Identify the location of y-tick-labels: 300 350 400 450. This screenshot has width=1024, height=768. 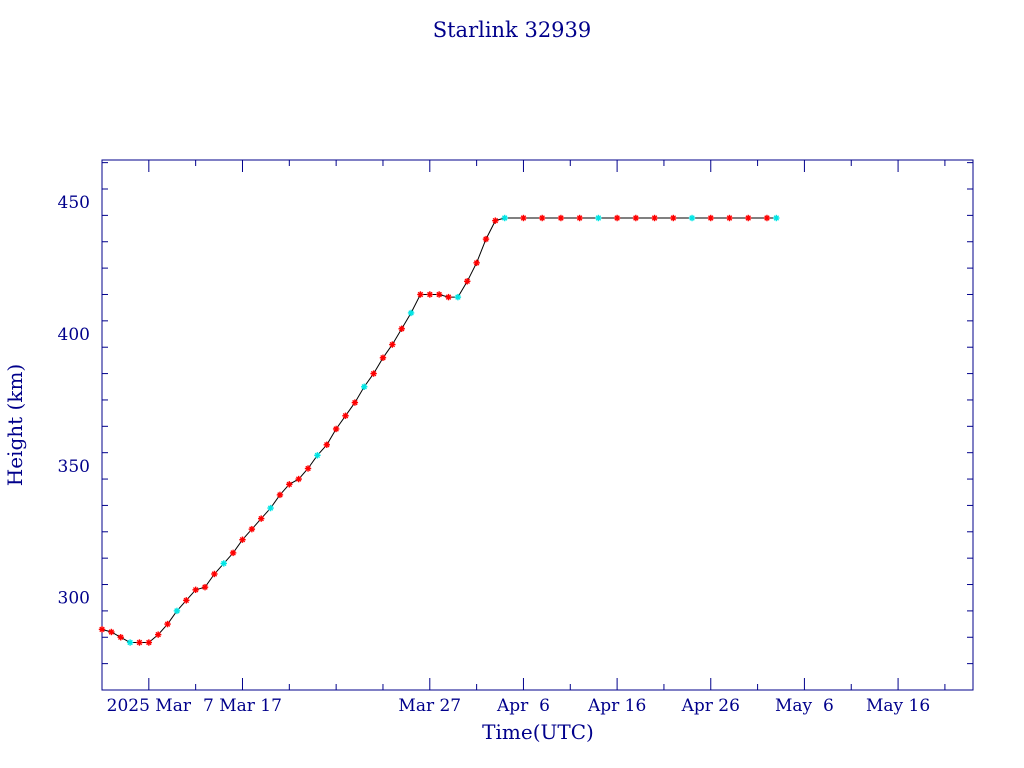
(74, 401).